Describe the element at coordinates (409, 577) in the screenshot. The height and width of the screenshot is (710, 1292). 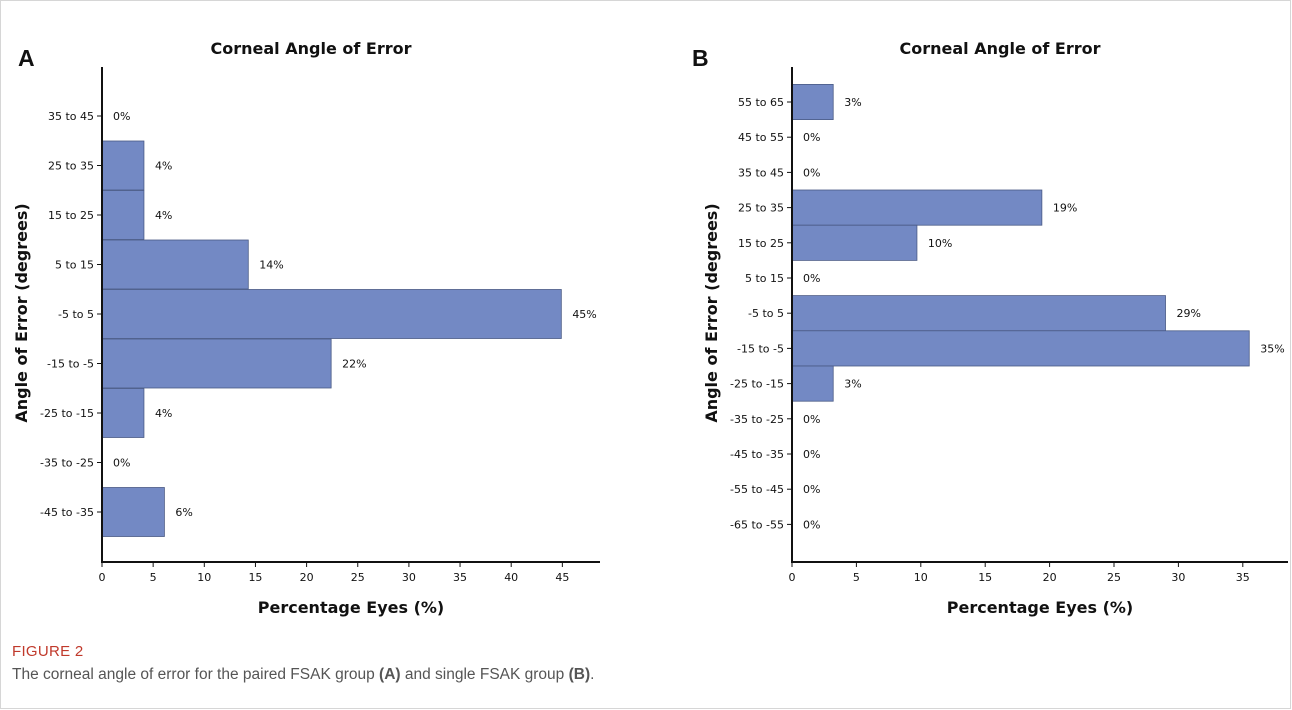
I see `panel-a-xtick-label: 30` at that location.